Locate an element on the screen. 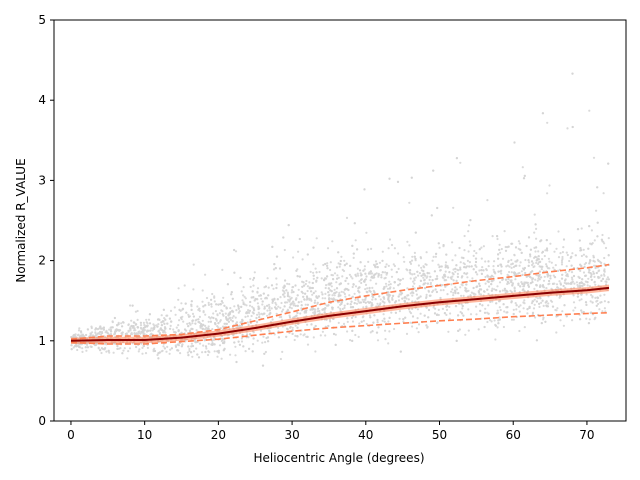 The width and height of the screenshot is (640, 480). series-lines is located at coordinates (340, 304).